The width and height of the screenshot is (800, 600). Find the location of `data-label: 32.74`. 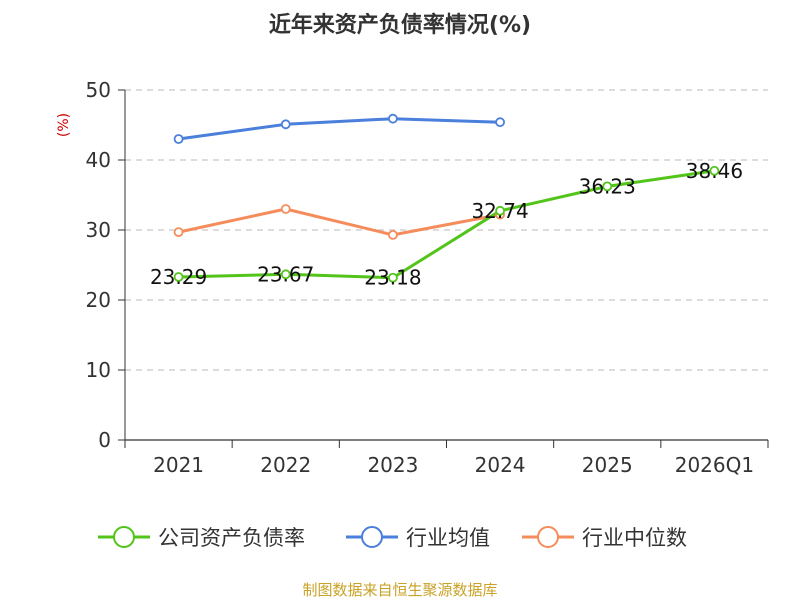

data-label: 32.74 is located at coordinates (499, 211).